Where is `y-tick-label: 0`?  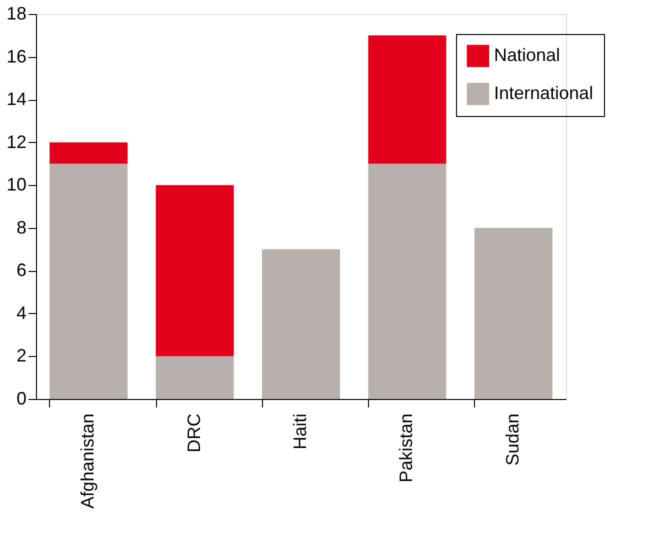 y-tick-label: 0 is located at coordinates (21, 398).